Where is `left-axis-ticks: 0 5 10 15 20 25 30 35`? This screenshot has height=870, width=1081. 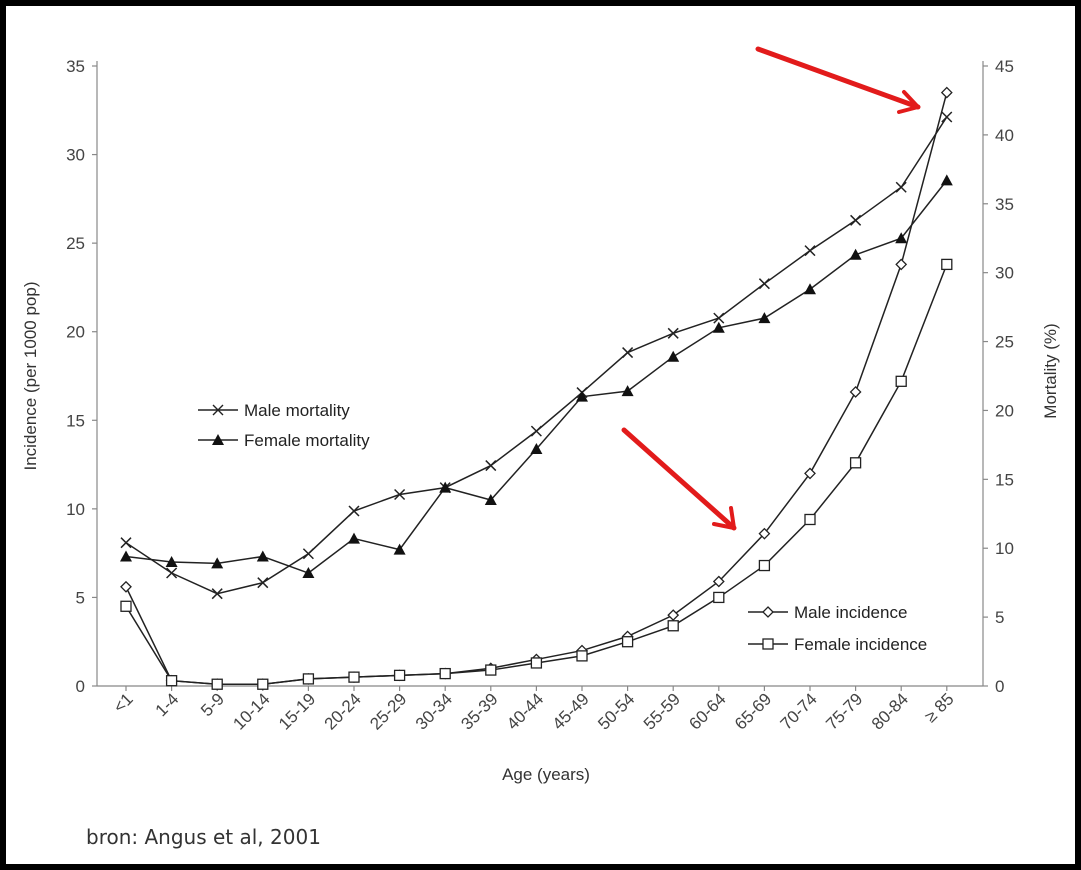 left-axis-ticks: 0 5 10 15 20 25 30 35 is located at coordinates (81, 376).